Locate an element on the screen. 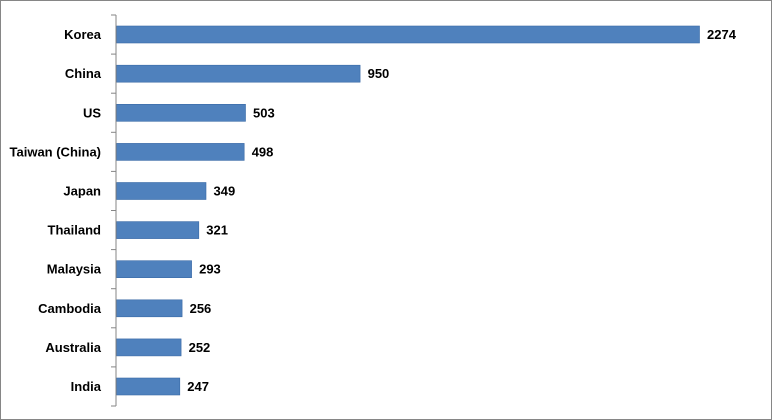  bar-us is located at coordinates (181, 113).